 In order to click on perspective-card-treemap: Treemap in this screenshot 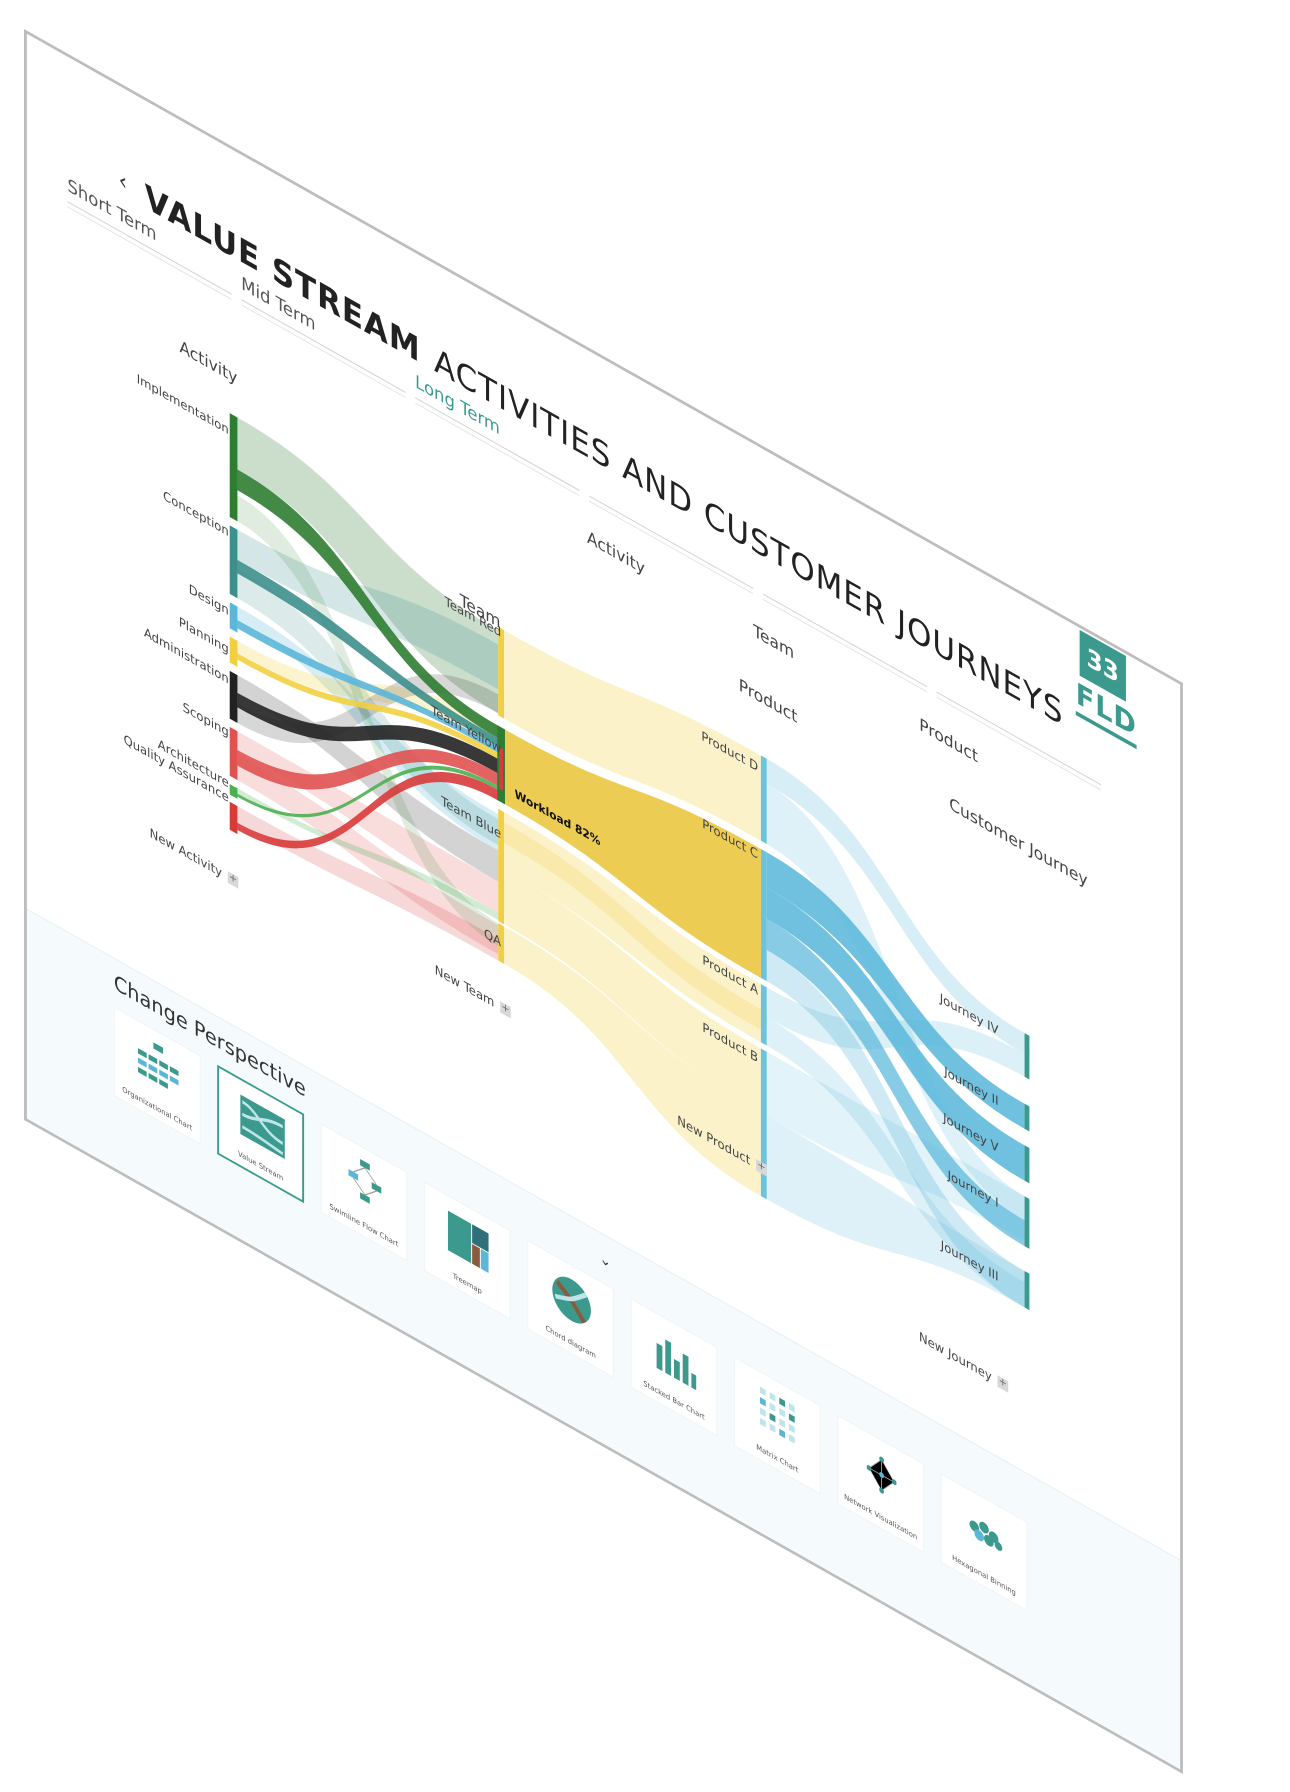, I will do `click(467, 1250)`.